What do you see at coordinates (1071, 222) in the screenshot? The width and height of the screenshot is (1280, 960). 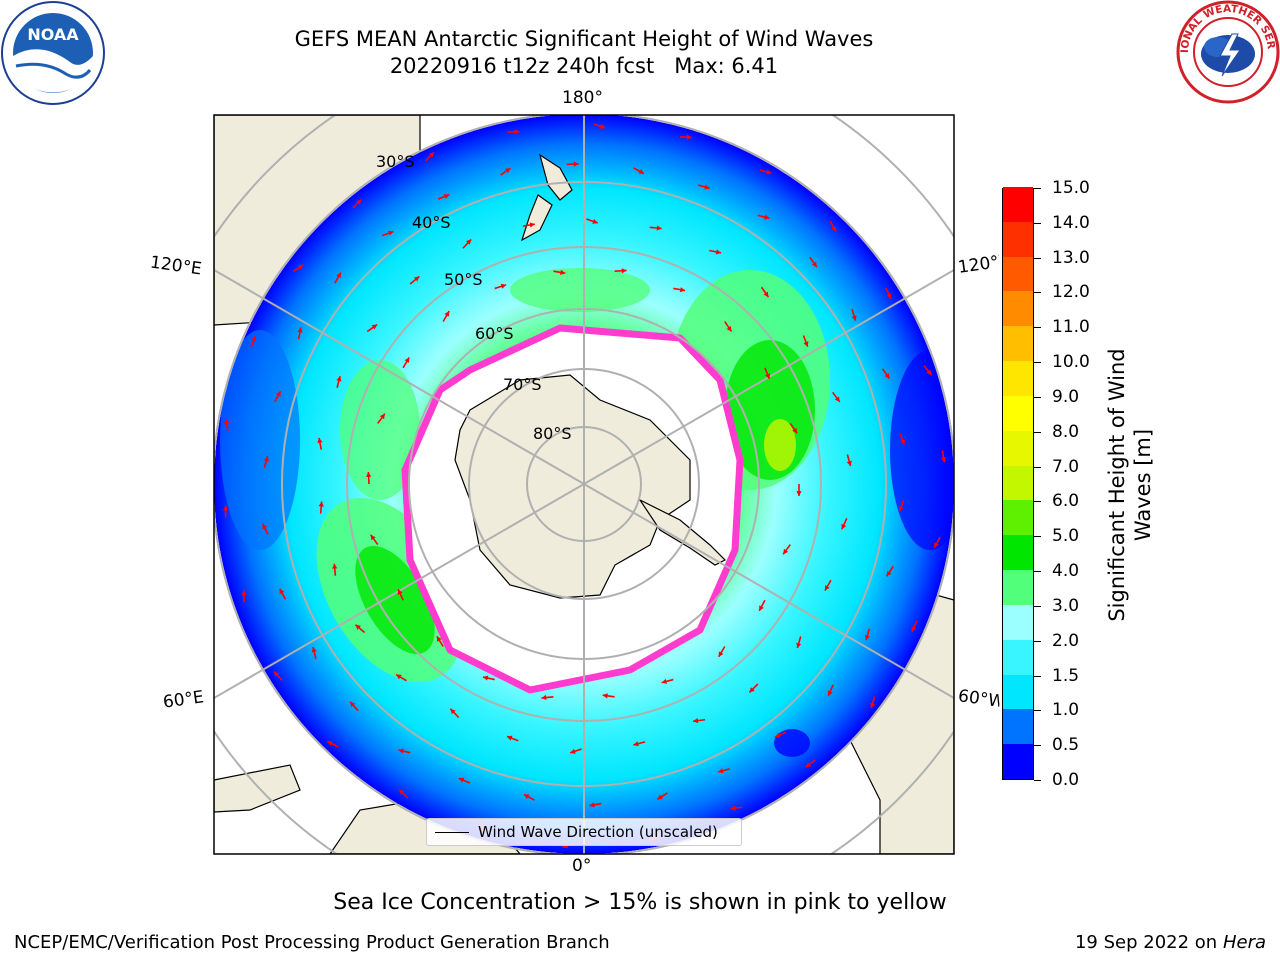 I see `colorbar-tick-label: 14.0` at bounding box center [1071, 222].